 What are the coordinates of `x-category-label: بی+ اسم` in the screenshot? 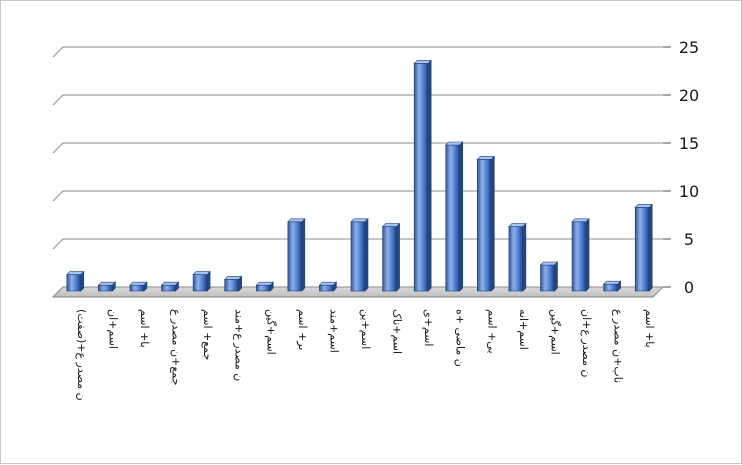 It's located at (491, 331).